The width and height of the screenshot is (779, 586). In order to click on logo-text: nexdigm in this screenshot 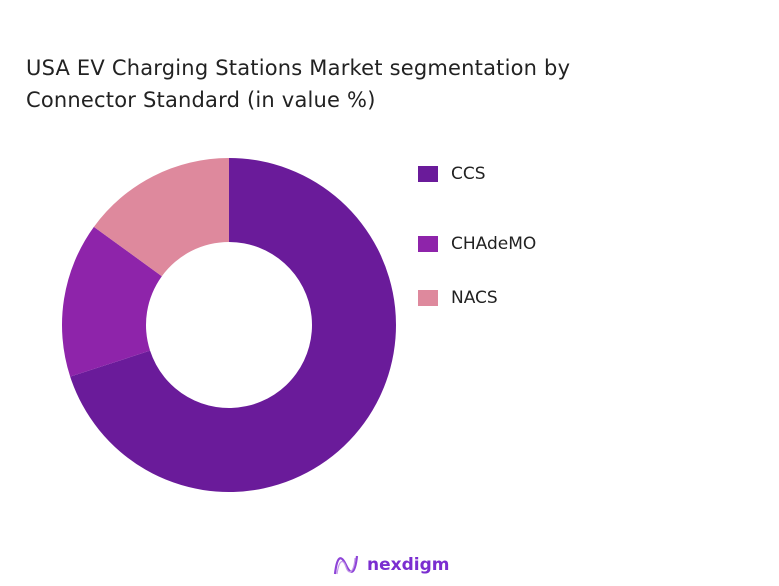, I will do `click(408, 565)`.